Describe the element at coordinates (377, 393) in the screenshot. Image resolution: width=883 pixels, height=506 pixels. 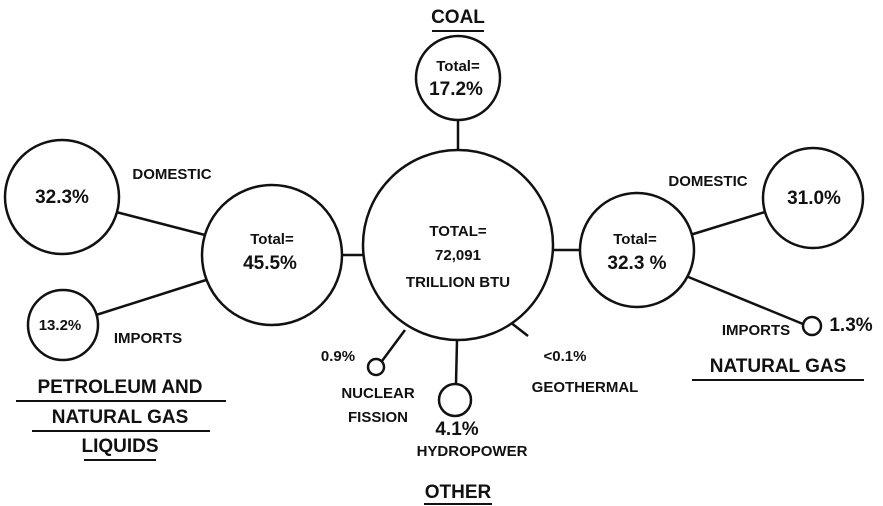
I see `label: NUCLEAR` at that location.